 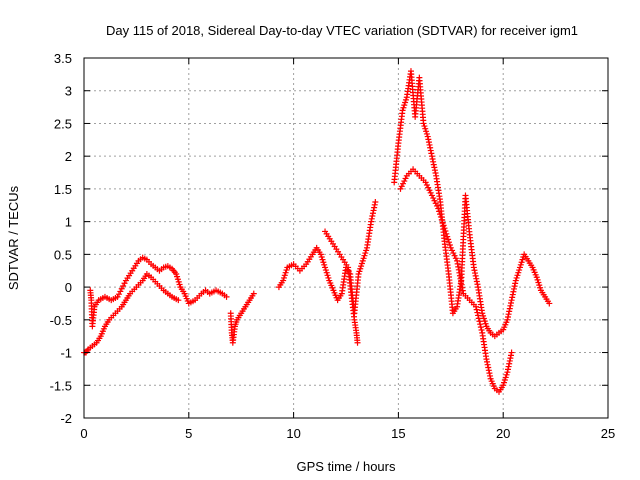 I want to click on y-tick-label: 1.5, so click(x=63, y=189).